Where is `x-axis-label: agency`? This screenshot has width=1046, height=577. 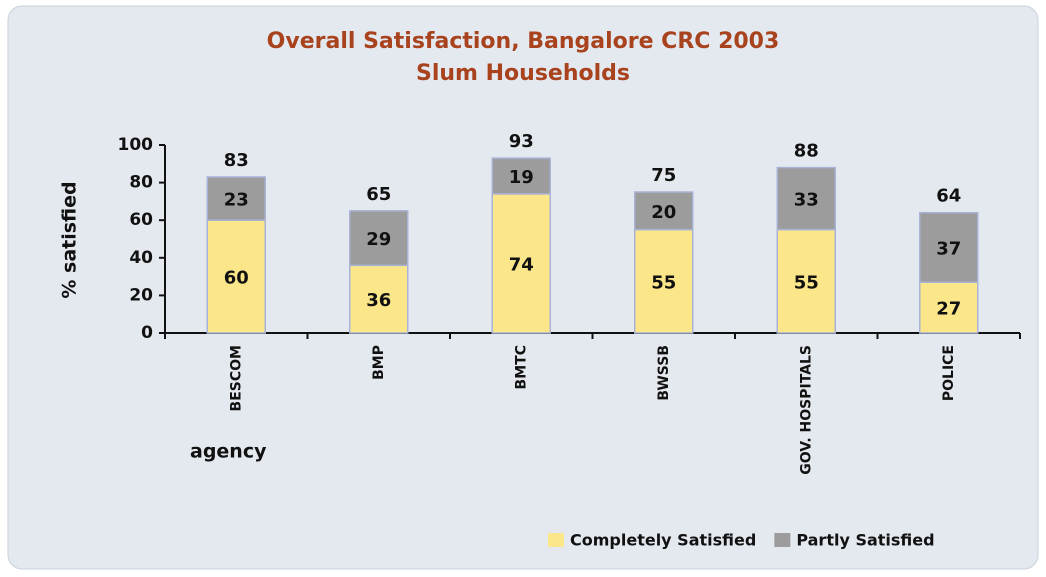 x-axis-label: agency is located at coordinates (228, 452).